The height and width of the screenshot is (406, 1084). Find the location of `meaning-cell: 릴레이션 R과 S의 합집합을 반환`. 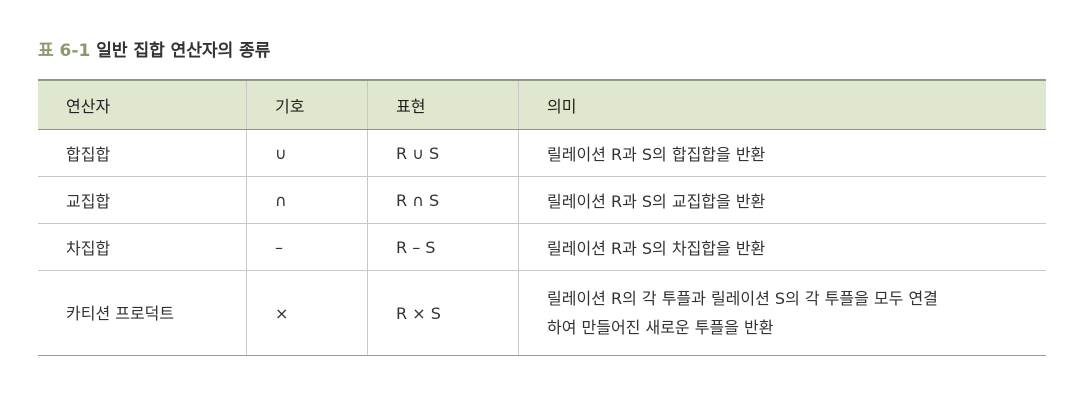

meaning-cell: 릴레이션 R과 S의 합집합을 반환 is located at coordinates (782, 153).